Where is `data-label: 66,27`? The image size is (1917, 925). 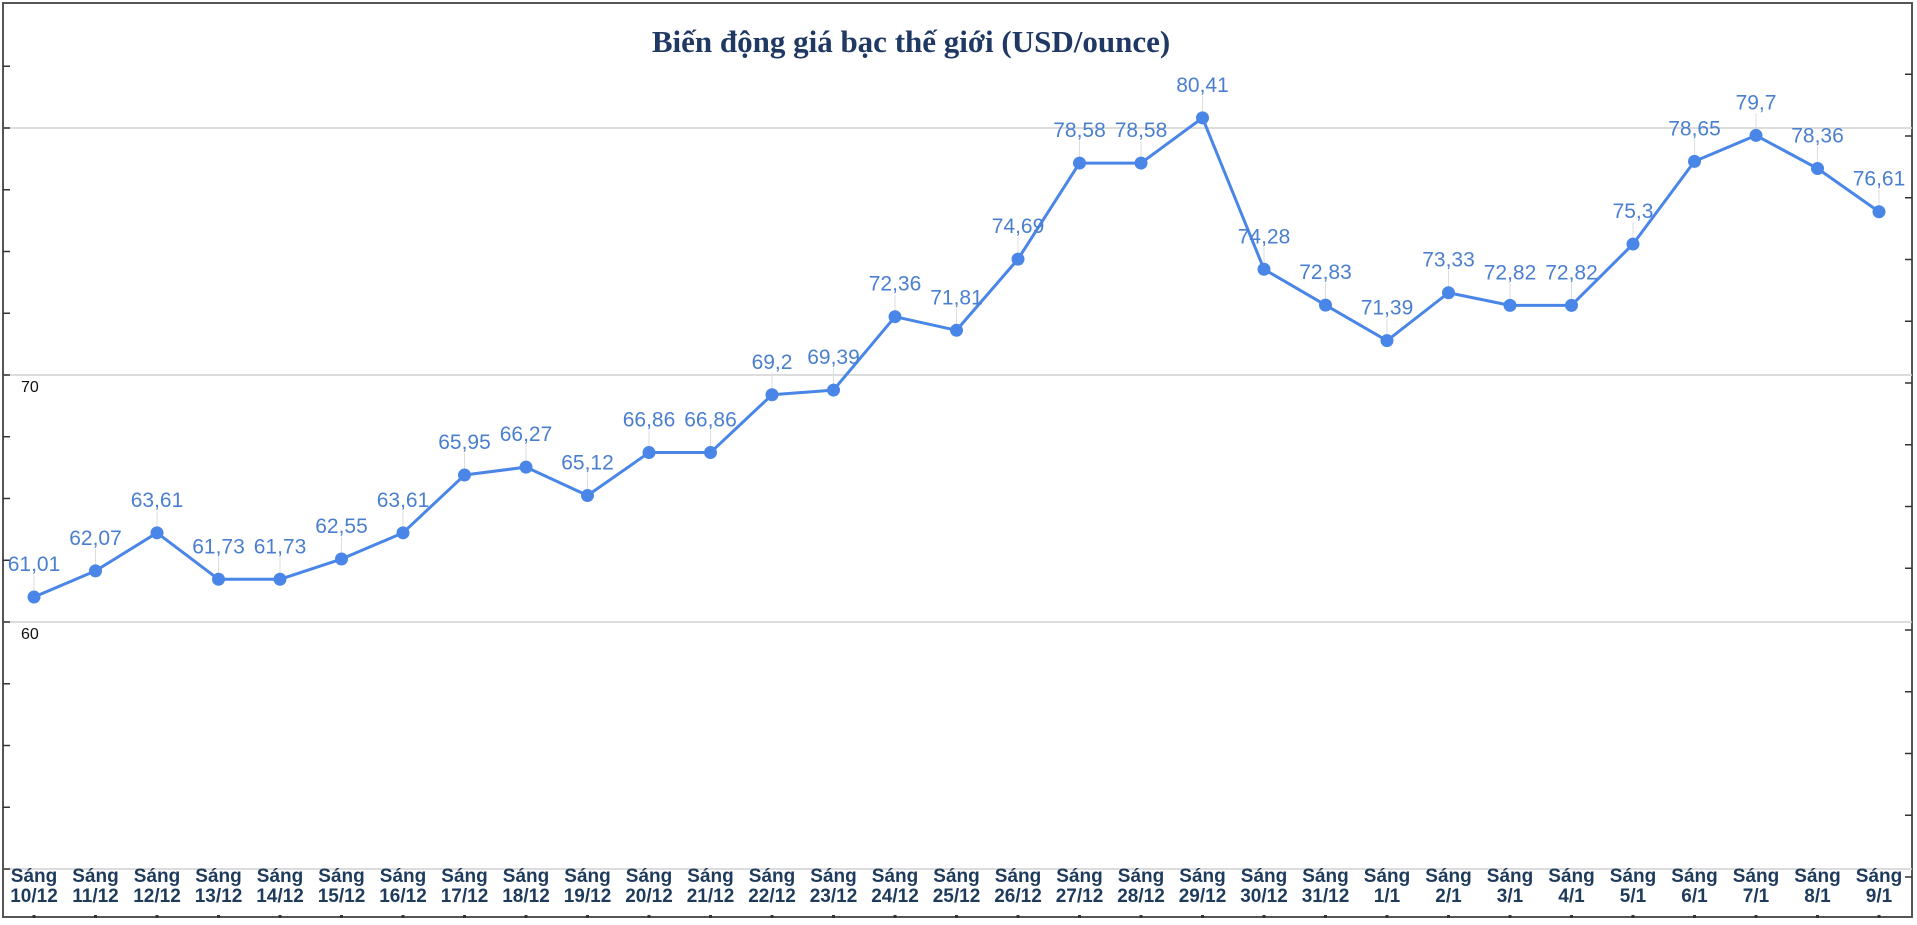
data-label: 66,27 is located at coordinates (526, 434).